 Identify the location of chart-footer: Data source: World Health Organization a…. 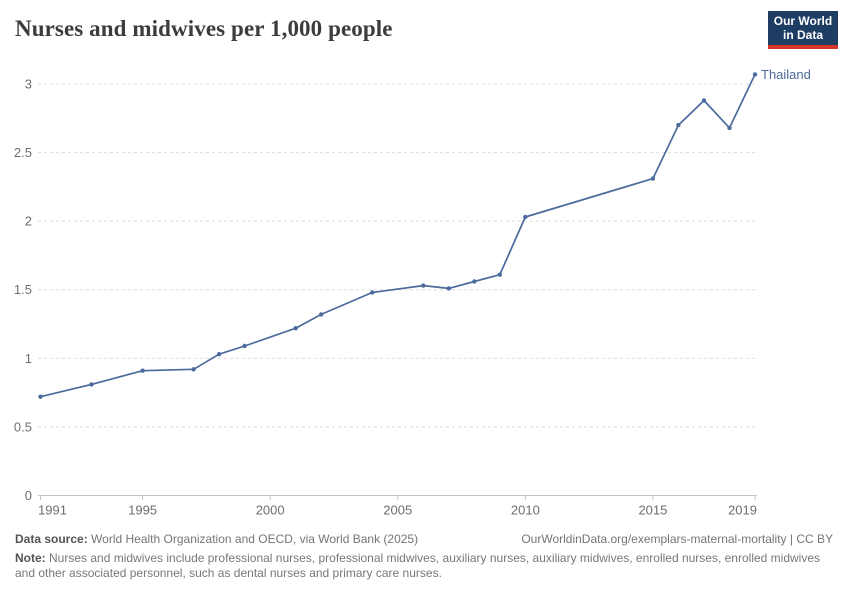
(424, 556).